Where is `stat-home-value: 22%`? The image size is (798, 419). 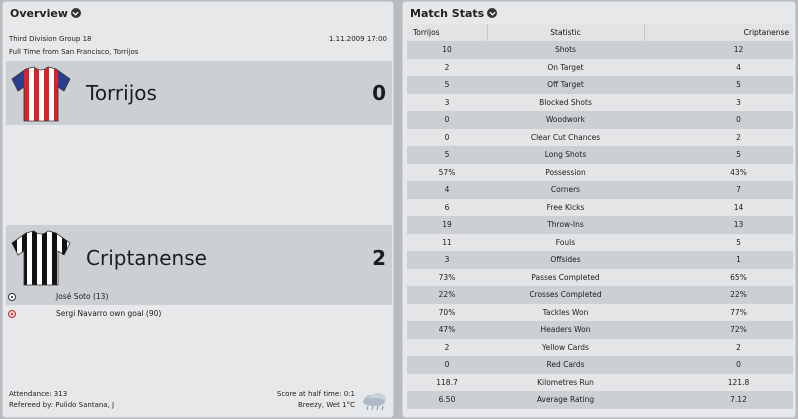
stat-home-value: 22% is located at coordinates (447, 295).